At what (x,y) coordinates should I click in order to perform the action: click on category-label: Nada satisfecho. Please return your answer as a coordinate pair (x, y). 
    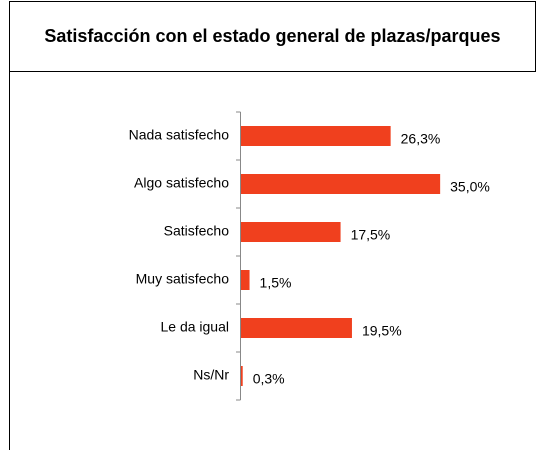
    Looking at the image, I should click on (179, 135).